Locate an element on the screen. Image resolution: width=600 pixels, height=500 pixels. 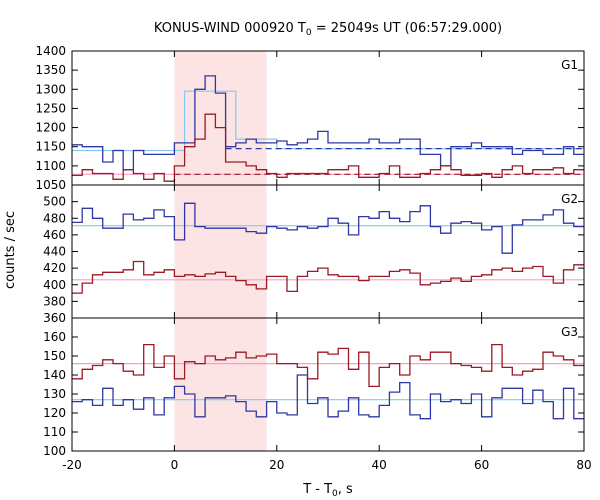
y-tick-label: 120 is located at coordinates (54, 413).